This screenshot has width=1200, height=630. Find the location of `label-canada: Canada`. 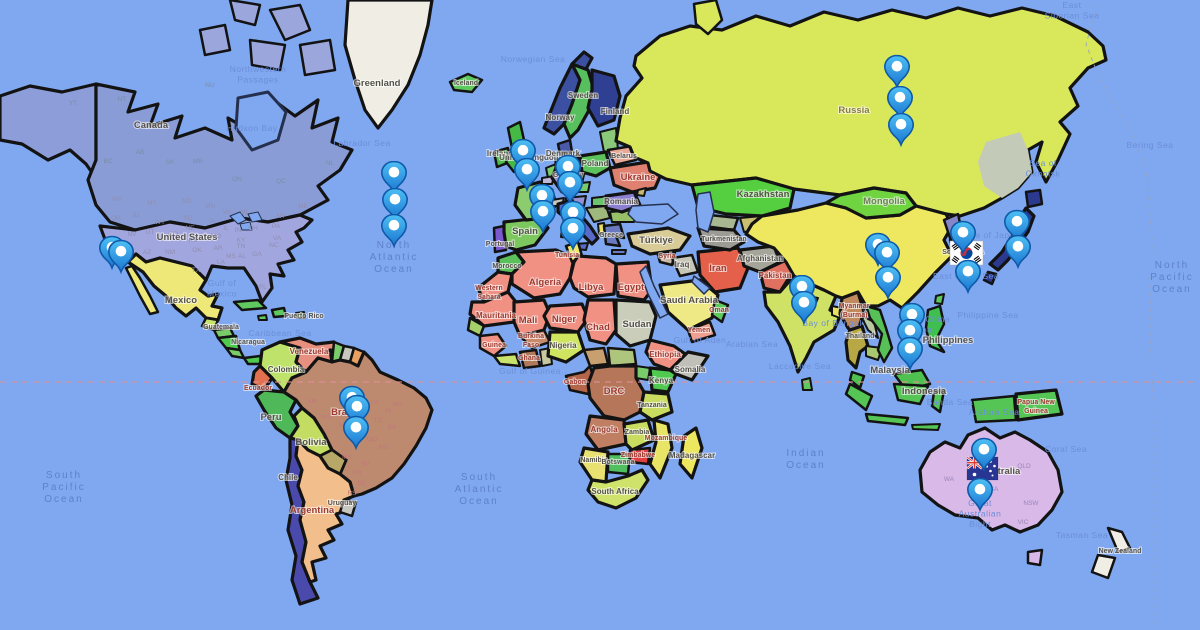

label-canada: Canada is located at coordinates (151, 125).